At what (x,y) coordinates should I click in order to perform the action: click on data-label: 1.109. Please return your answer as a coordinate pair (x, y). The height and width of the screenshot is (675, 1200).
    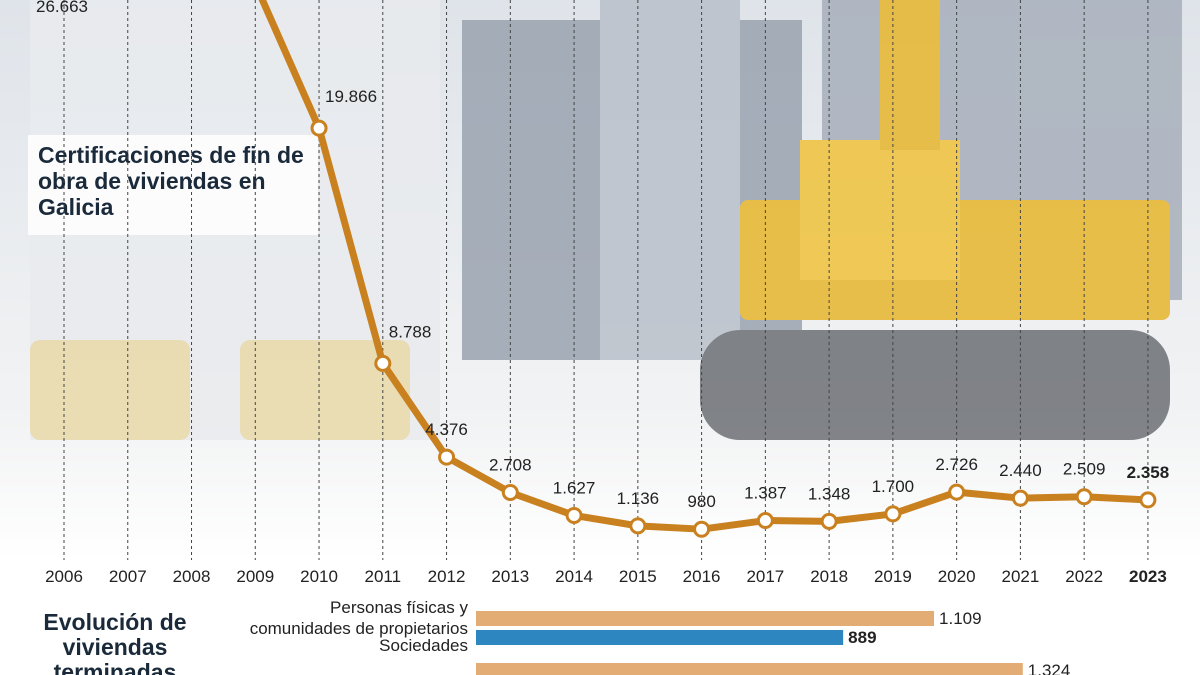
    Looking at the image, I should click on (960, 618).